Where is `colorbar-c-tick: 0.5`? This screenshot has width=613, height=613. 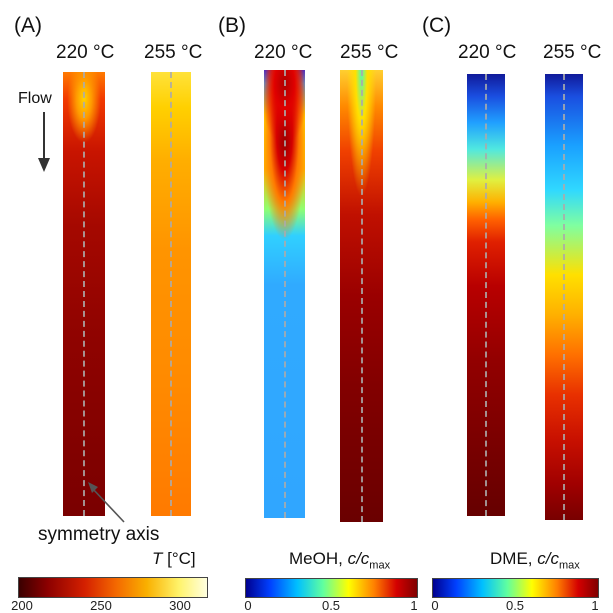 colorbar-c-tick: 0.5 is located at coordinates (515, 605).